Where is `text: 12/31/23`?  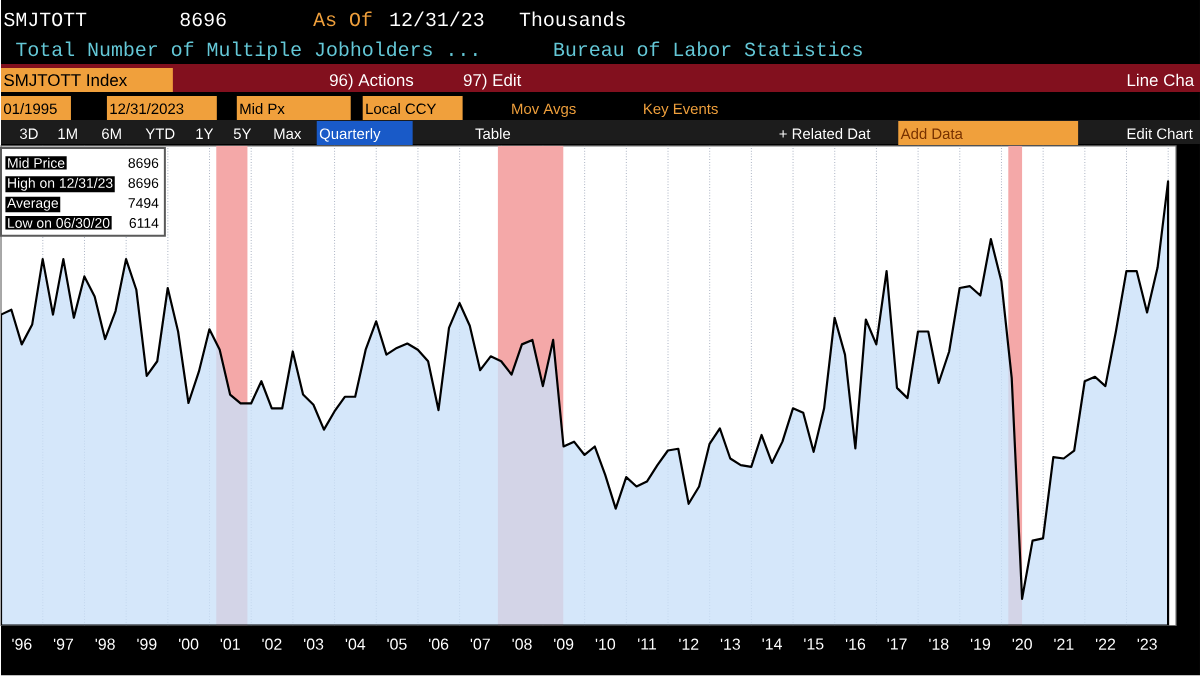 text: 12/31/23 is located at coordinates (437, 19).